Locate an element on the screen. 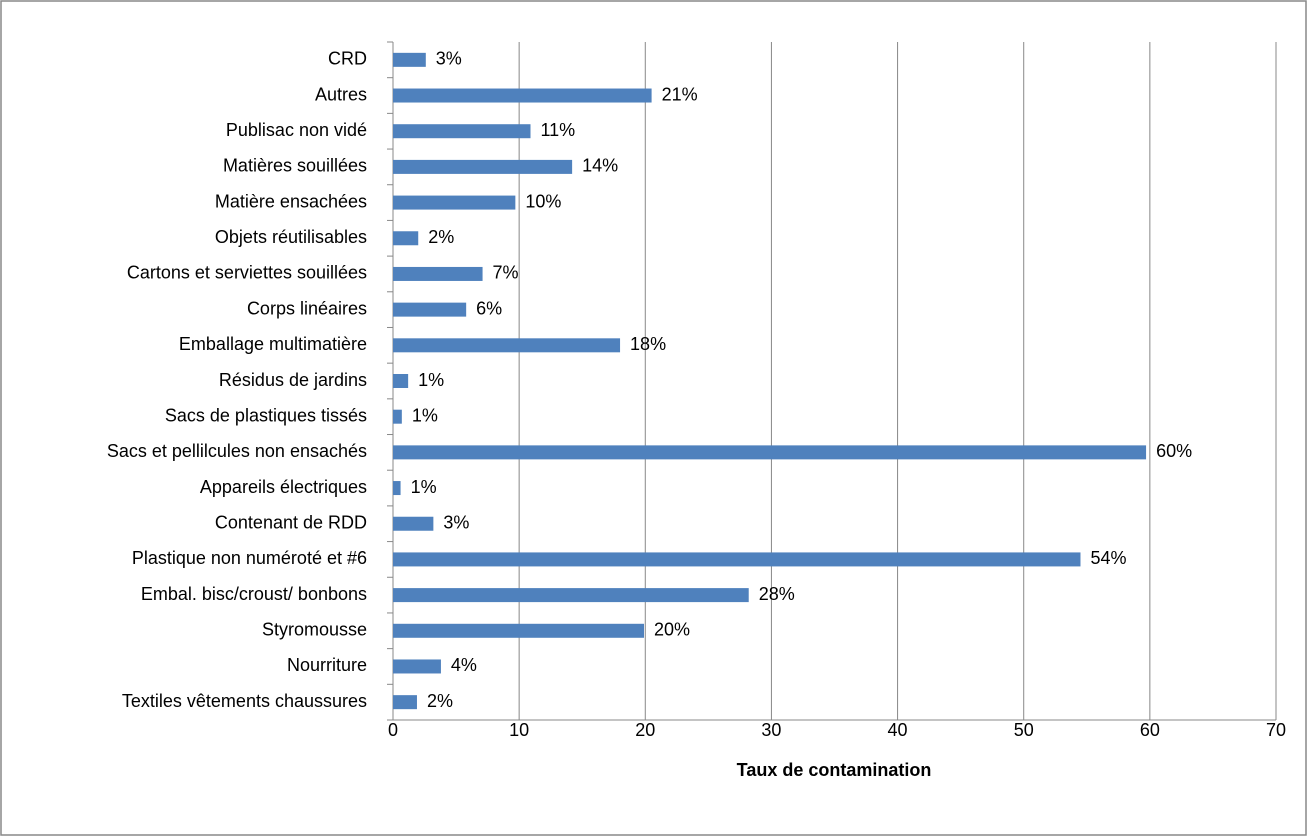 The height and width of the screenshot is (836, 1307). y-tick-label: Appareils électriques is located at coordinates (283, 487).